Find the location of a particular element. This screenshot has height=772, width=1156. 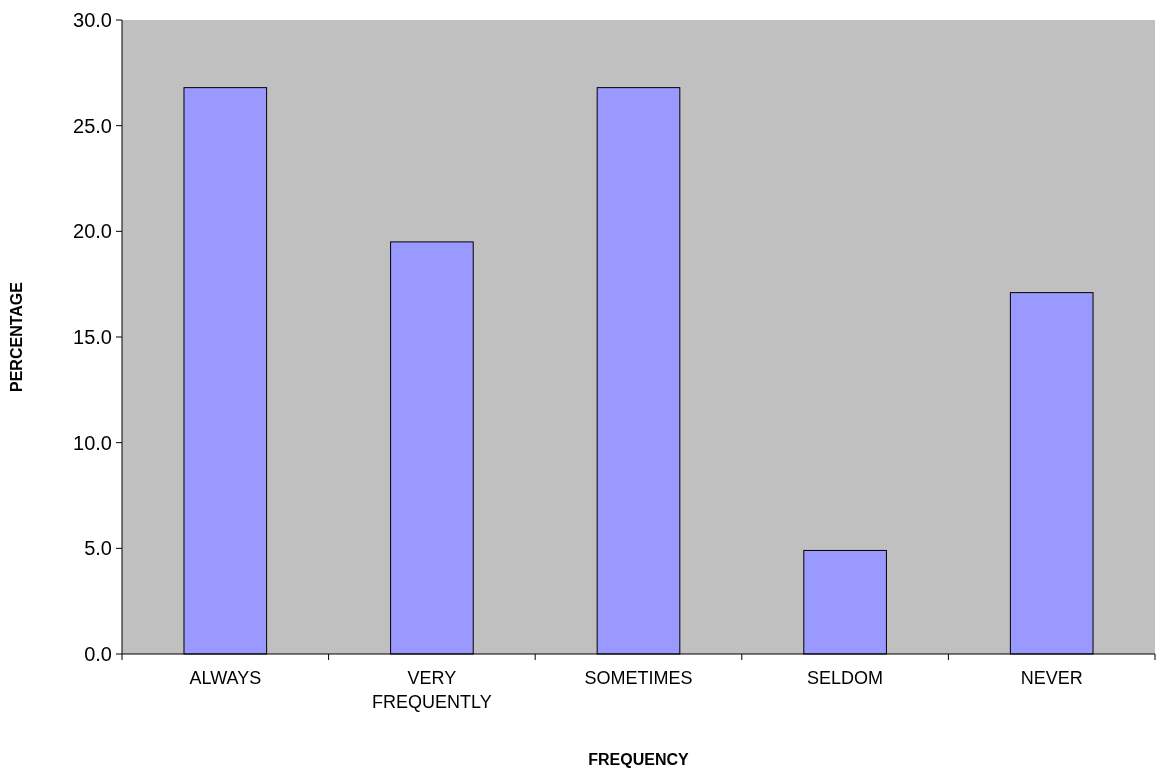

x-axis-title: FREQUENCY is located at coordinates (639, 759).